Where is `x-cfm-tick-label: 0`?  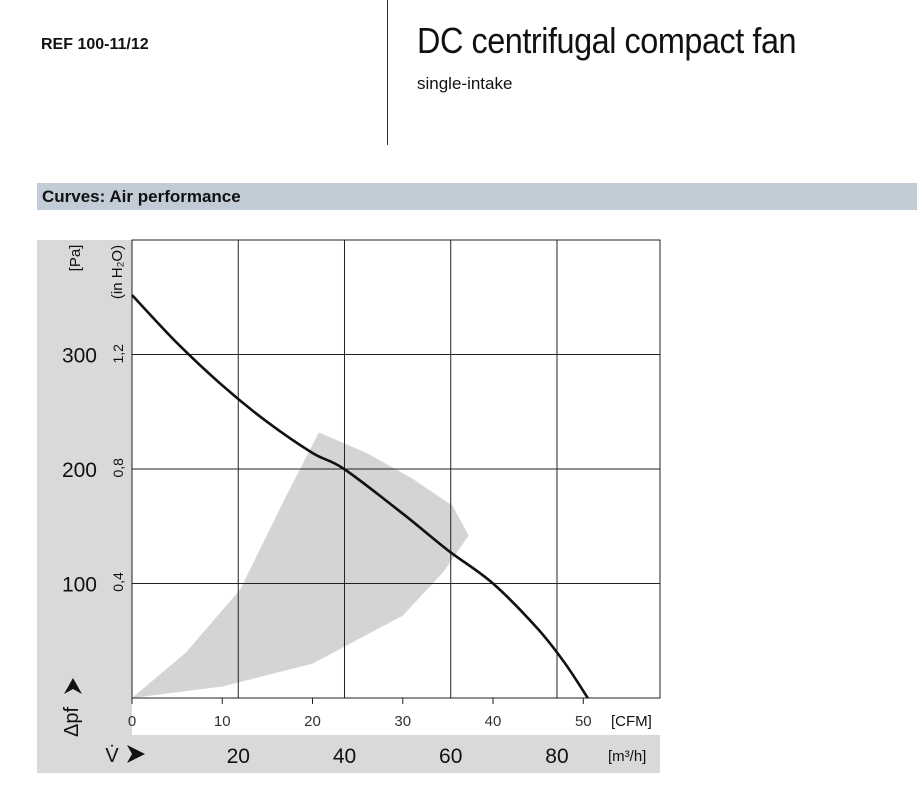
x-cfm-tick-label: 0 is located at coordinates (132, 721).